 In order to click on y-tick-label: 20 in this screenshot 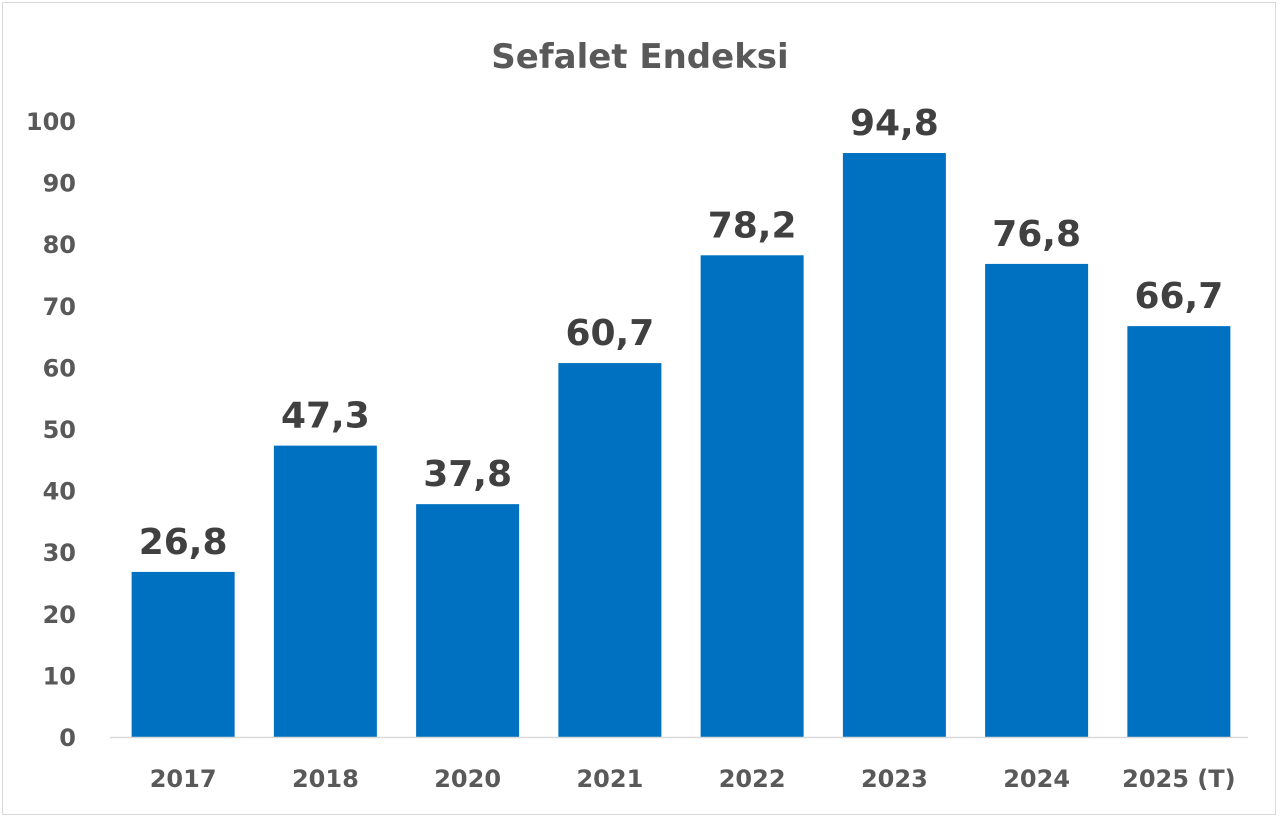, I will do `click(59, 615)`.